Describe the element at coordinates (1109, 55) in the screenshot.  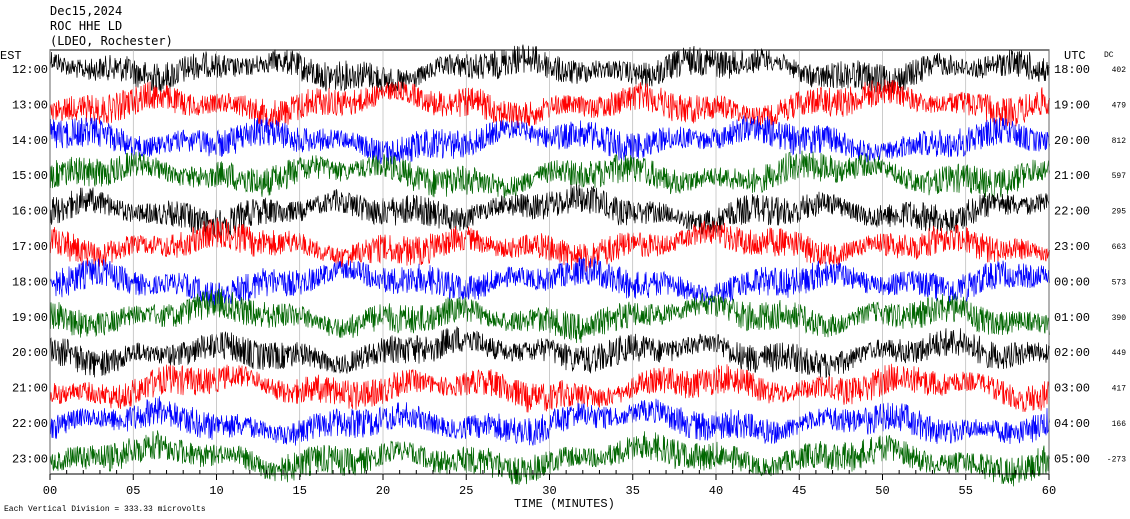
I see `dc-label: DC` at that location.